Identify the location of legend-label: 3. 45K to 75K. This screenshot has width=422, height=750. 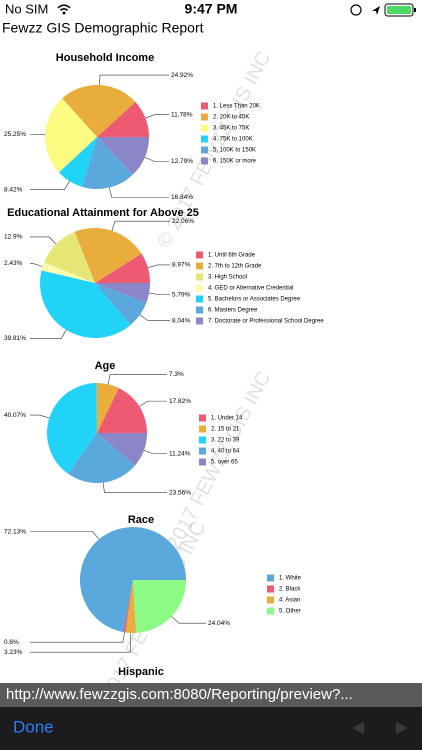
(231, 129).